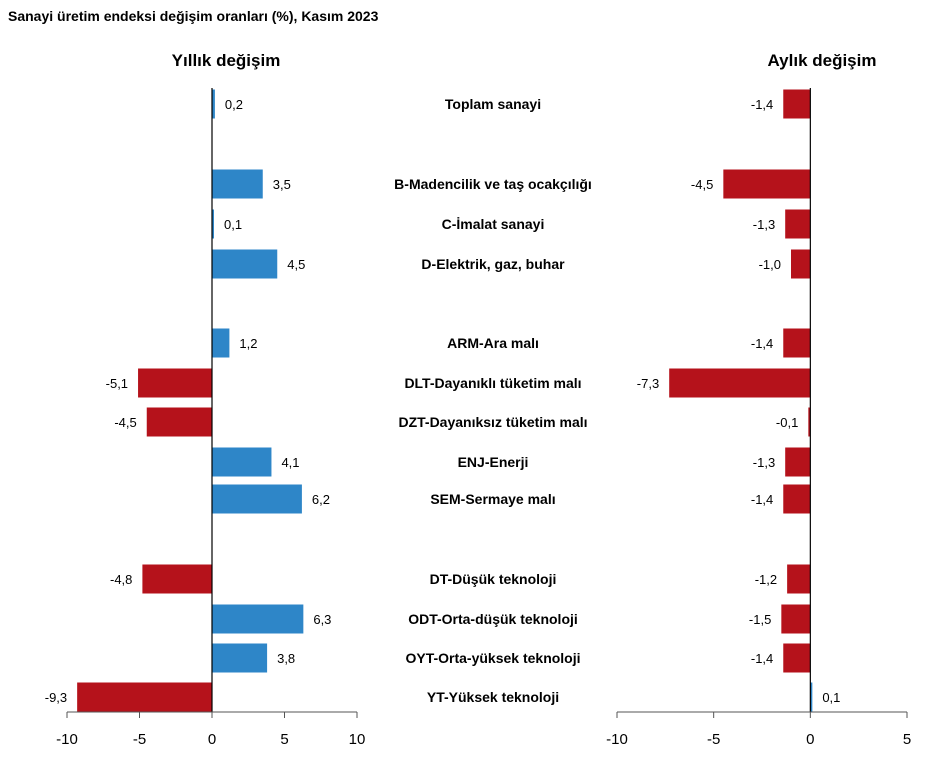 Image resolution: width=950 pixels, height=760 pixels. Describe the element at coordinates (139, 739) in the screenshot. I see `left-x-tick-label: -5` at that location.